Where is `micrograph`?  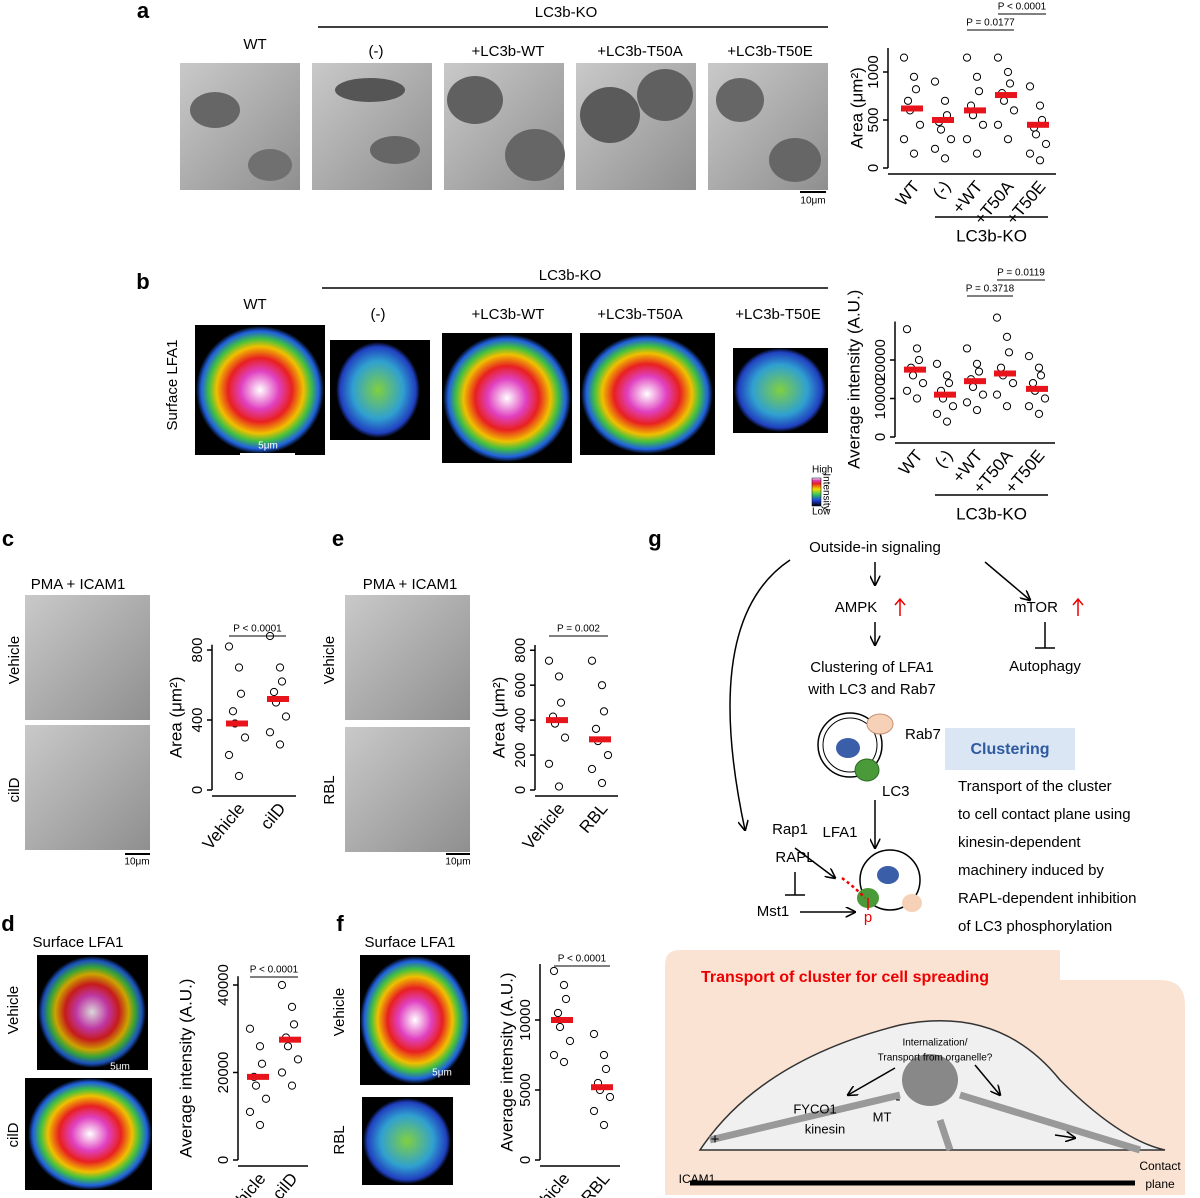 micrograph is located at coordinates (87, 787).